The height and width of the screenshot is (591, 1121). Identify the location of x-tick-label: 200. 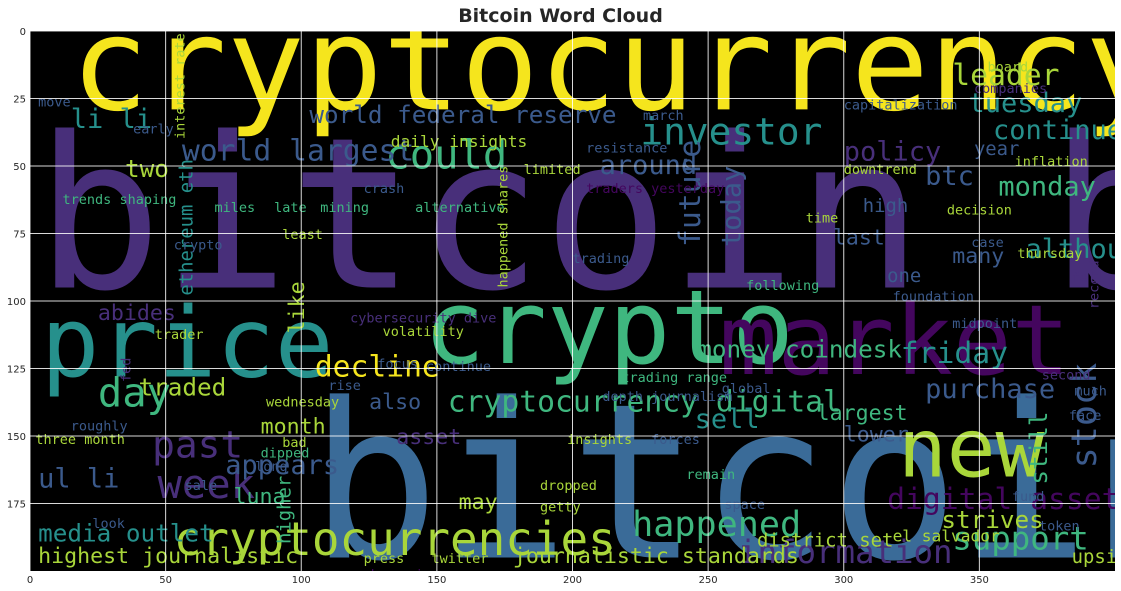
(572, 580).